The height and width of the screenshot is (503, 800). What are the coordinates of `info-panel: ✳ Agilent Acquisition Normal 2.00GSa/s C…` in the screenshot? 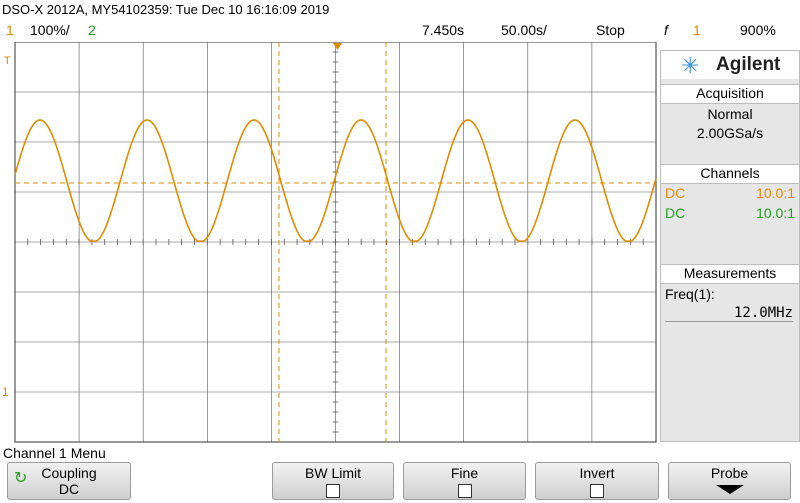 It's located at (730, 246).